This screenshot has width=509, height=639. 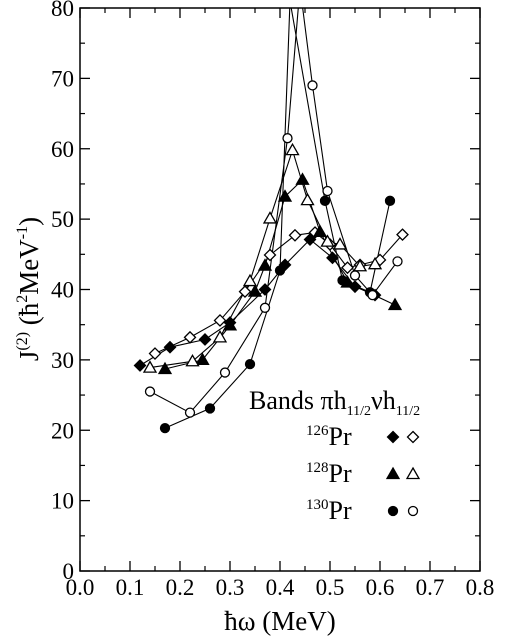 I want to click on legend-marker-130-open, so click(x=413, y=511).